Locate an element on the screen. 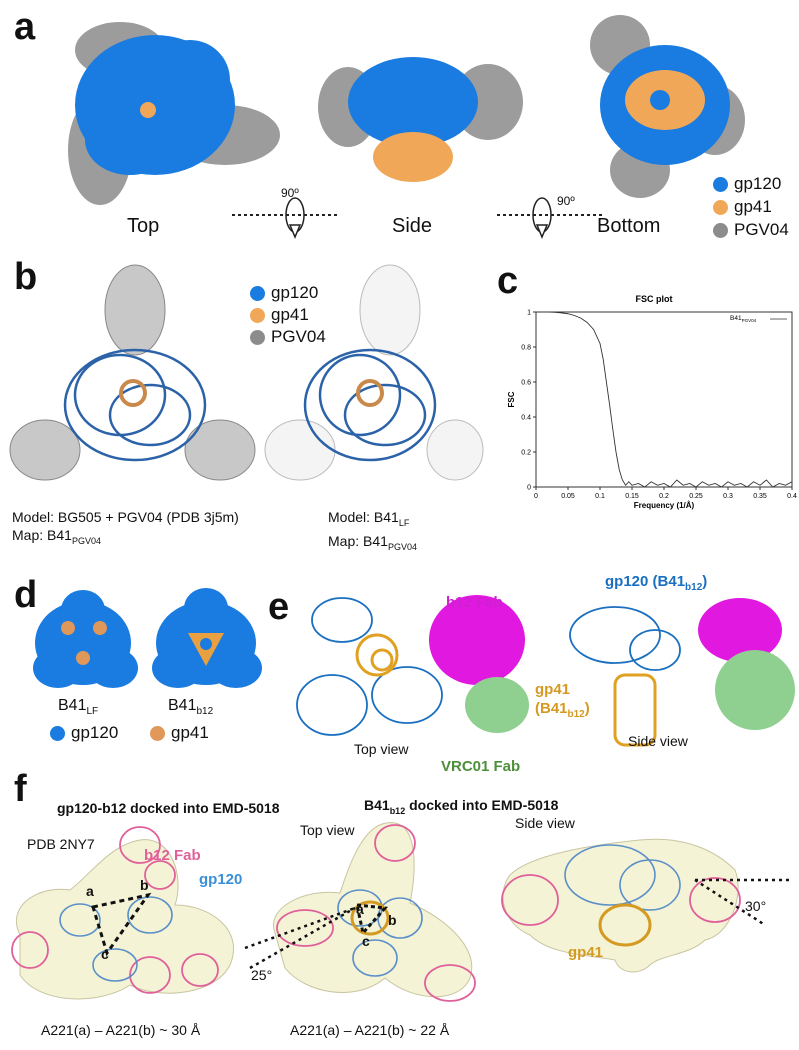 The image size is (799, 1050). panel-b-legend-gp120: gp120 is located at coordinates (284, 293).